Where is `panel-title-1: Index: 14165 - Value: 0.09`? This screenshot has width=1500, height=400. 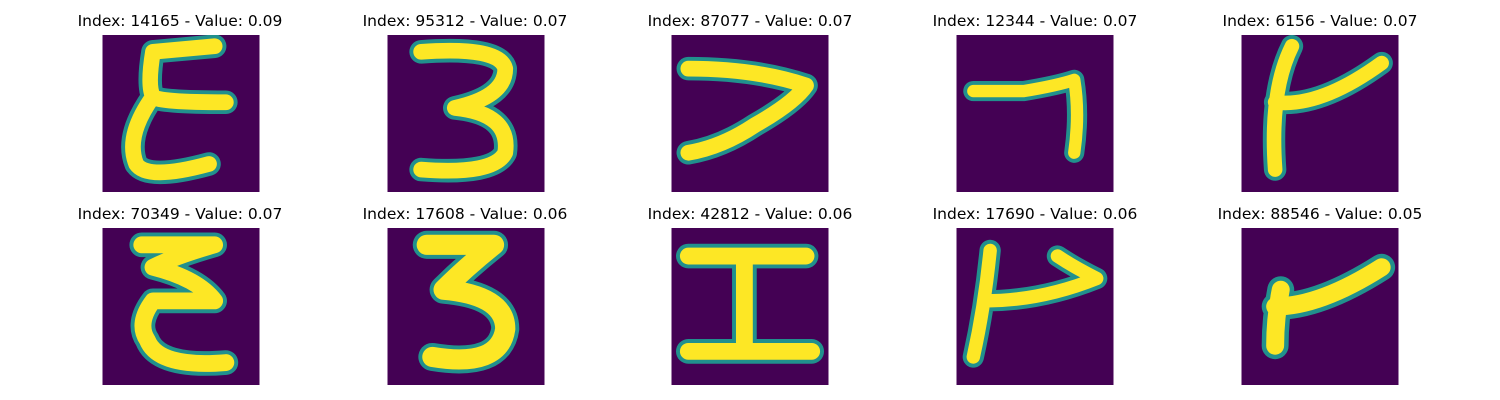 panel-title-1: Index: 14165 - Value: 0.09 is located at coordinates (180, 21).